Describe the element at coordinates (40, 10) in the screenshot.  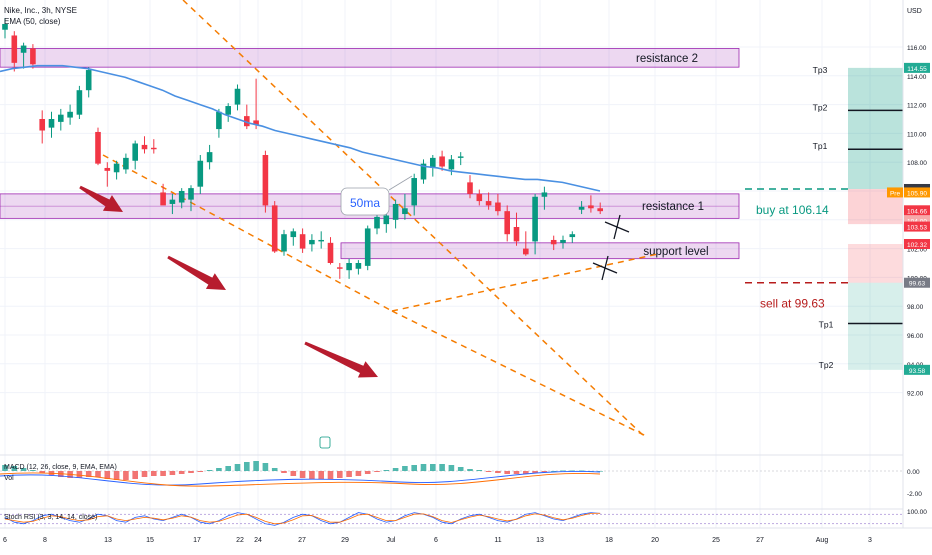
I see `symbol-label: Nike, Inc., 3h, NYSE` at that location.